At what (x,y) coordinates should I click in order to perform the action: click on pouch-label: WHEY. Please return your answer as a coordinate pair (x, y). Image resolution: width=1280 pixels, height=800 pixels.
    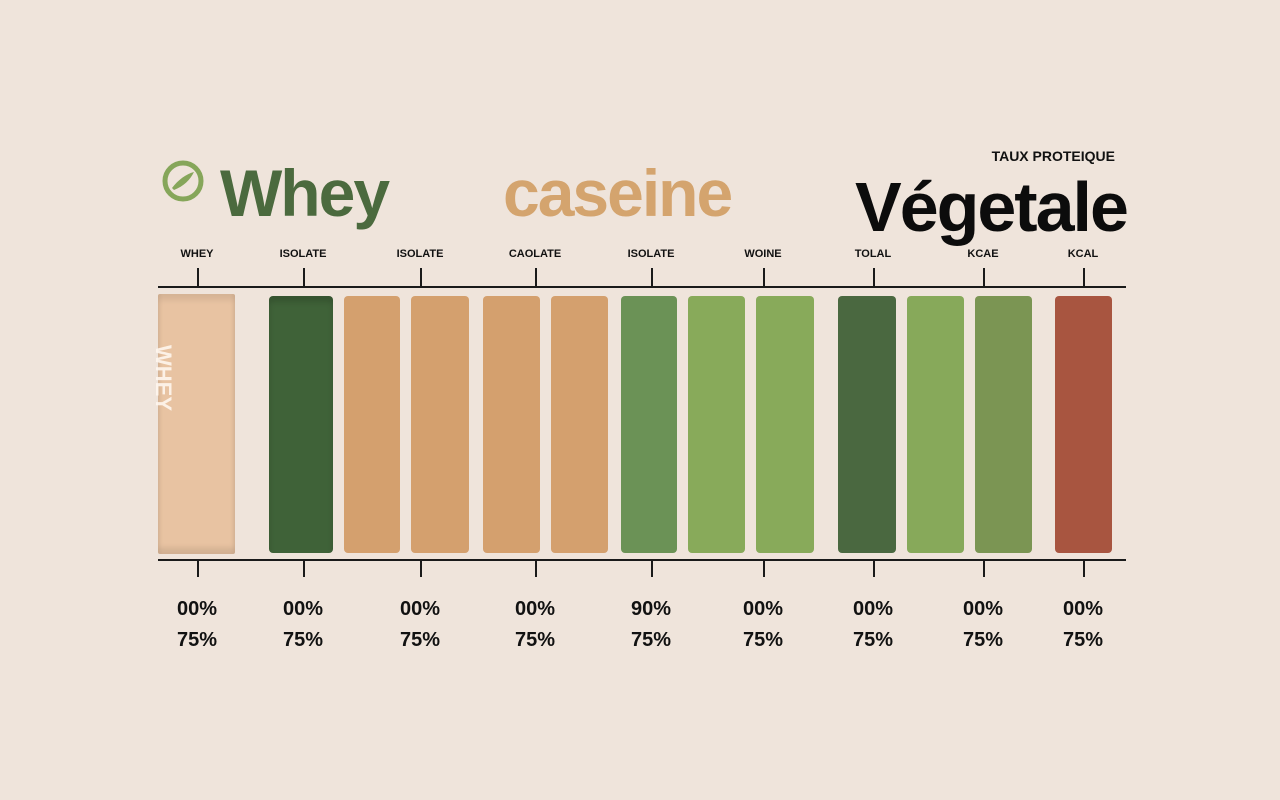
    Looking at the image, I should click on (163, 378).